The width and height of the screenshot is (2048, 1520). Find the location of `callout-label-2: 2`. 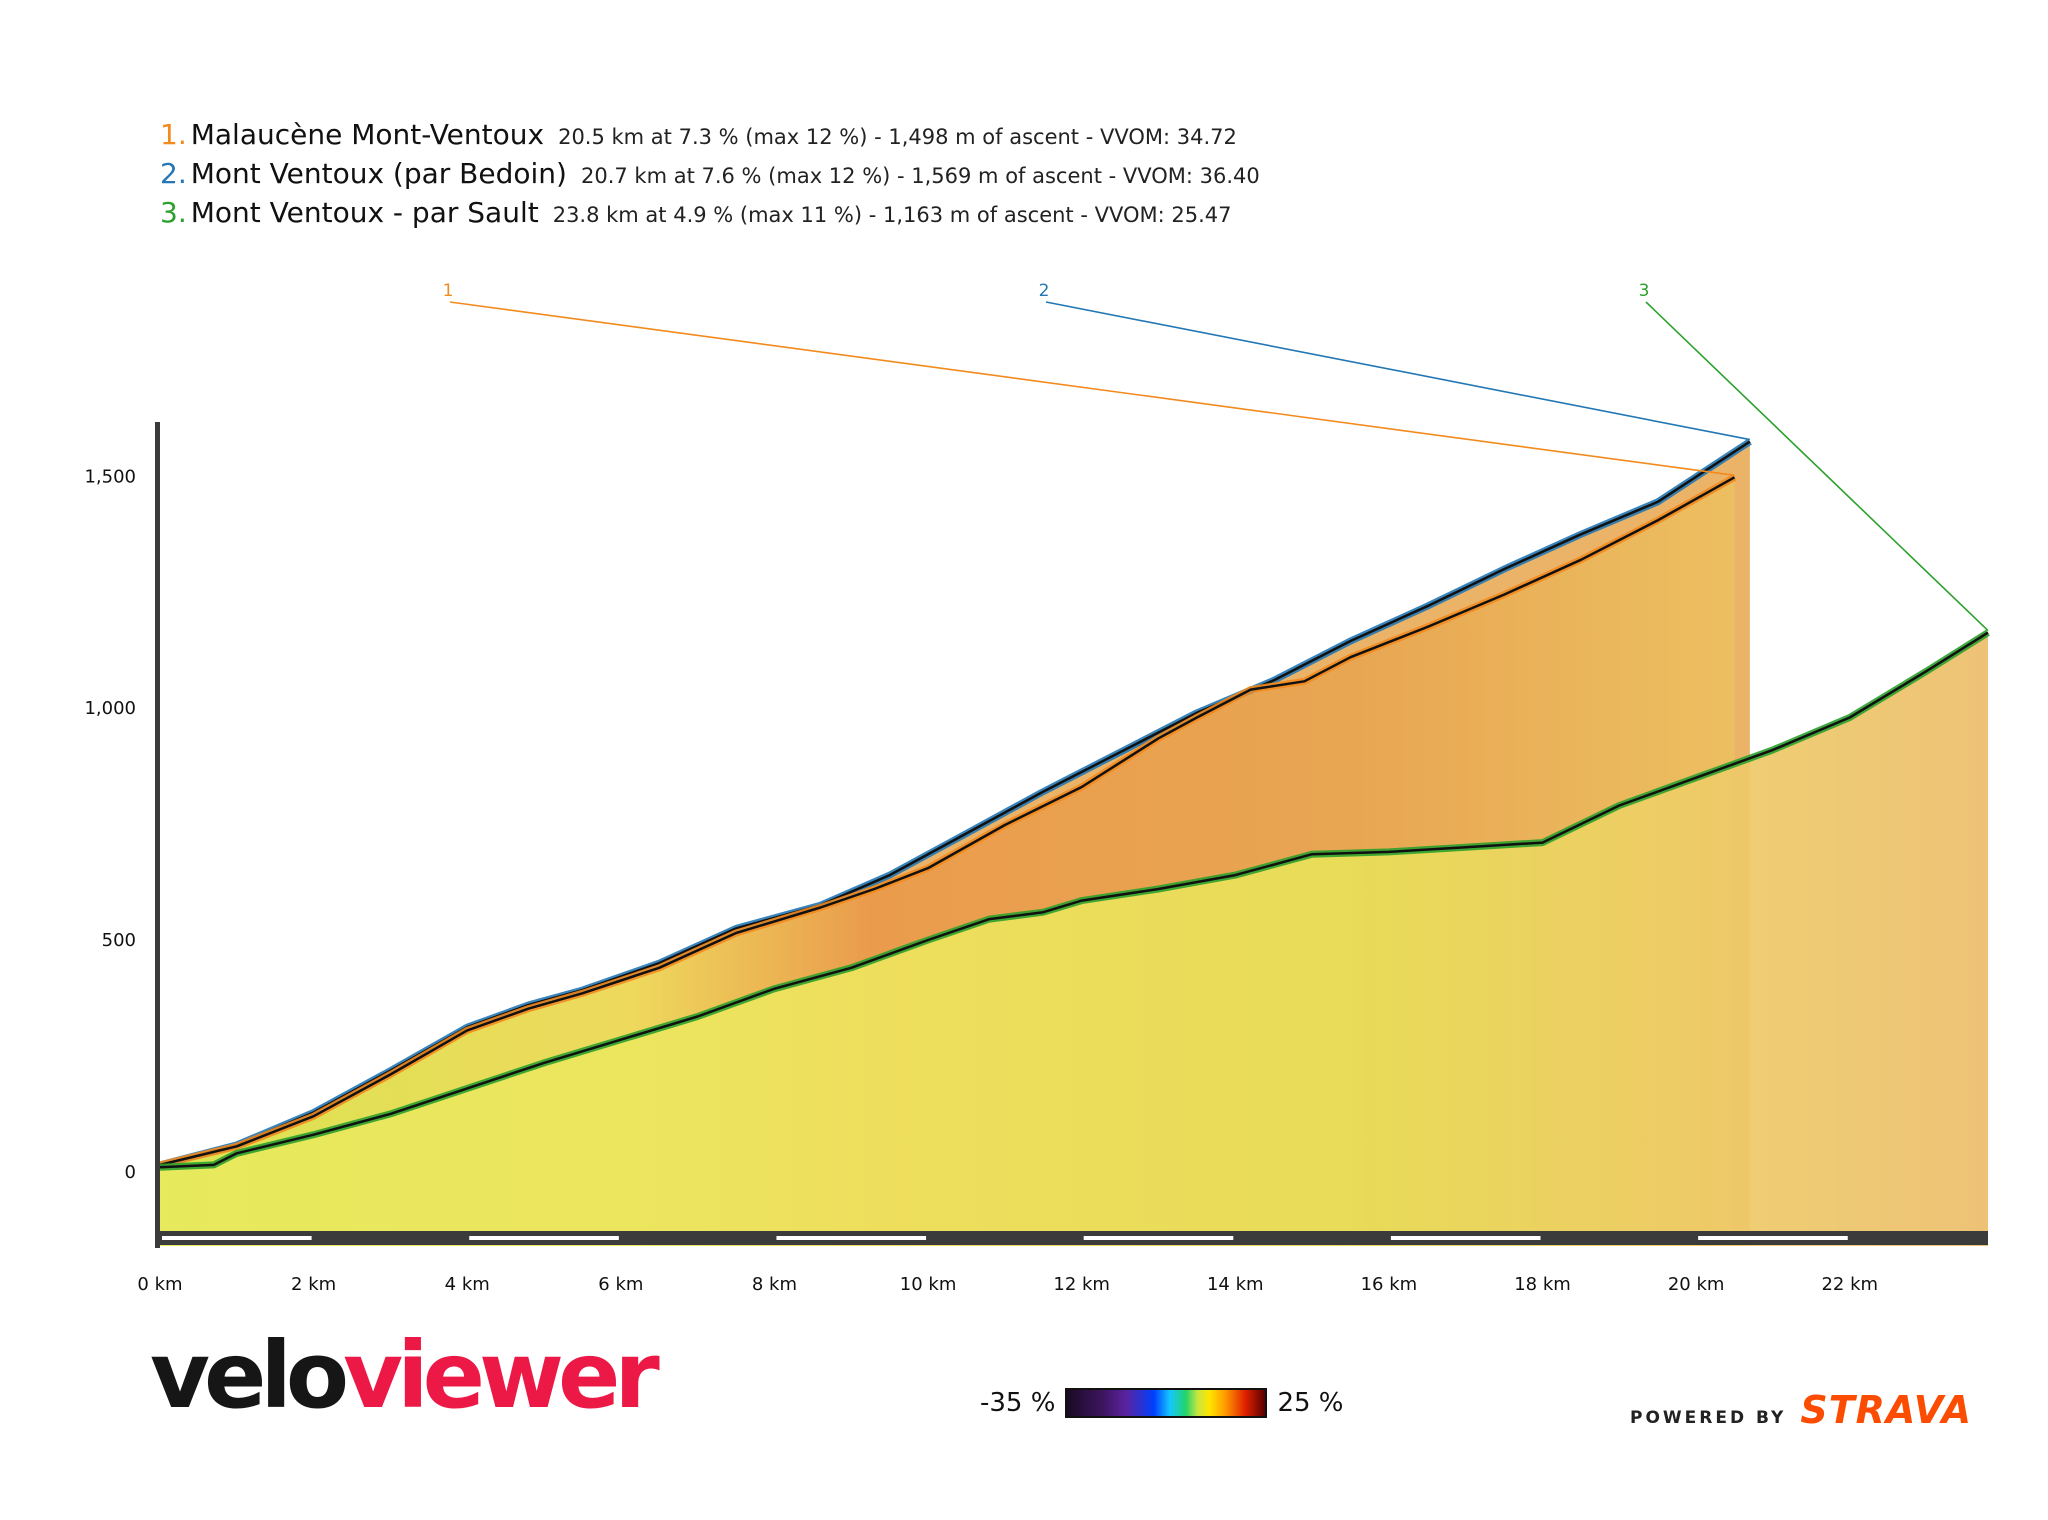

callout-label-2: 2 is located at coordinates (1044, 291).